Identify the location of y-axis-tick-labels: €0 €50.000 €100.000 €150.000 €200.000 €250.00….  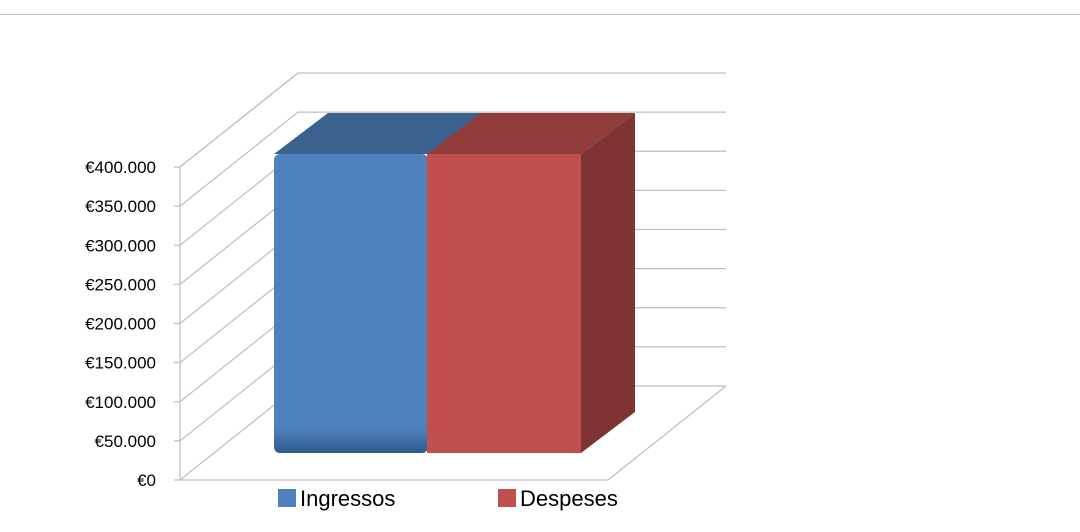
(120, 324).